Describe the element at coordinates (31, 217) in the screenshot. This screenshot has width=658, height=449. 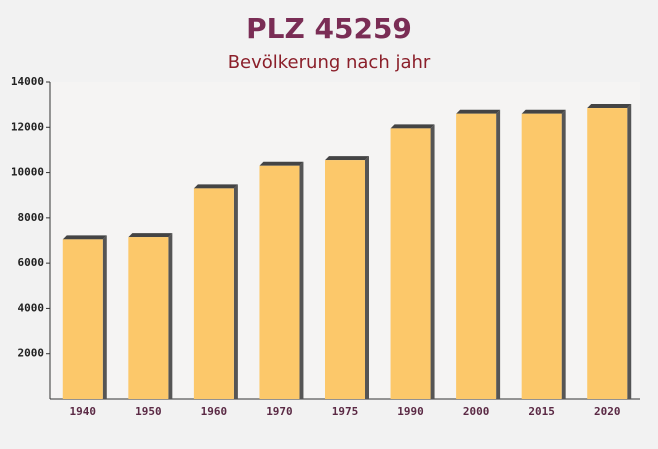
I see `y-tick-label: 8000` at that location.